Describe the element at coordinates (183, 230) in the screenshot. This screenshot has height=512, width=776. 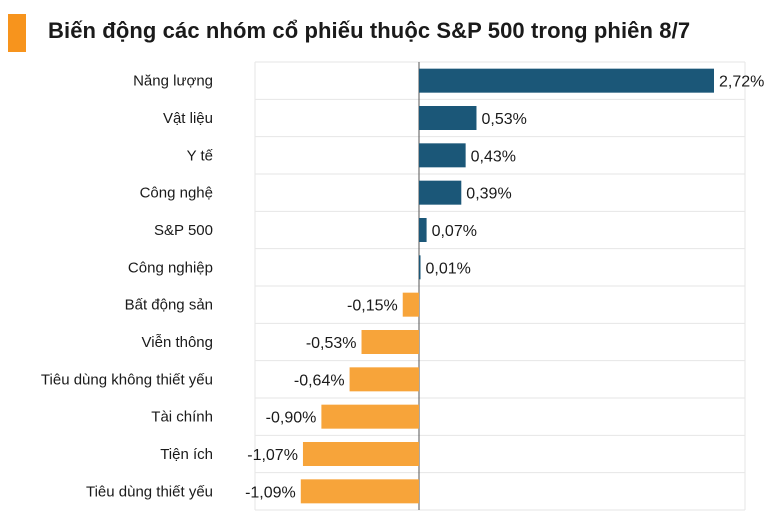
I see `category-label: S&P 500` at that location.